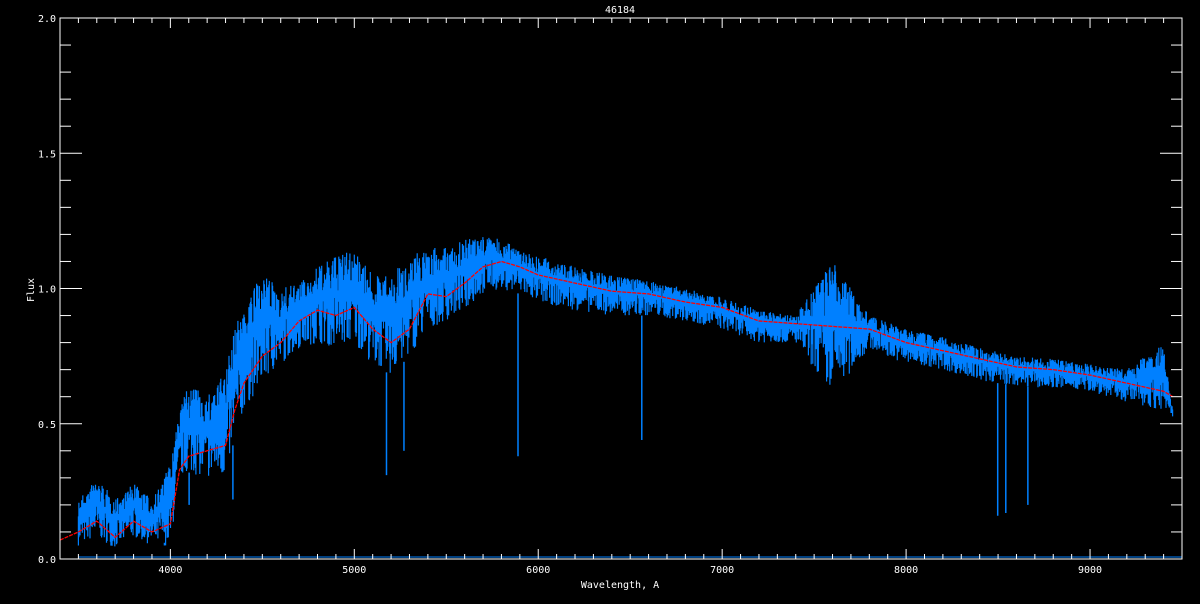  Describe the element at coordinates (47, 425) in the screenshot. I see `y-tick-label: 0.5` at that location.